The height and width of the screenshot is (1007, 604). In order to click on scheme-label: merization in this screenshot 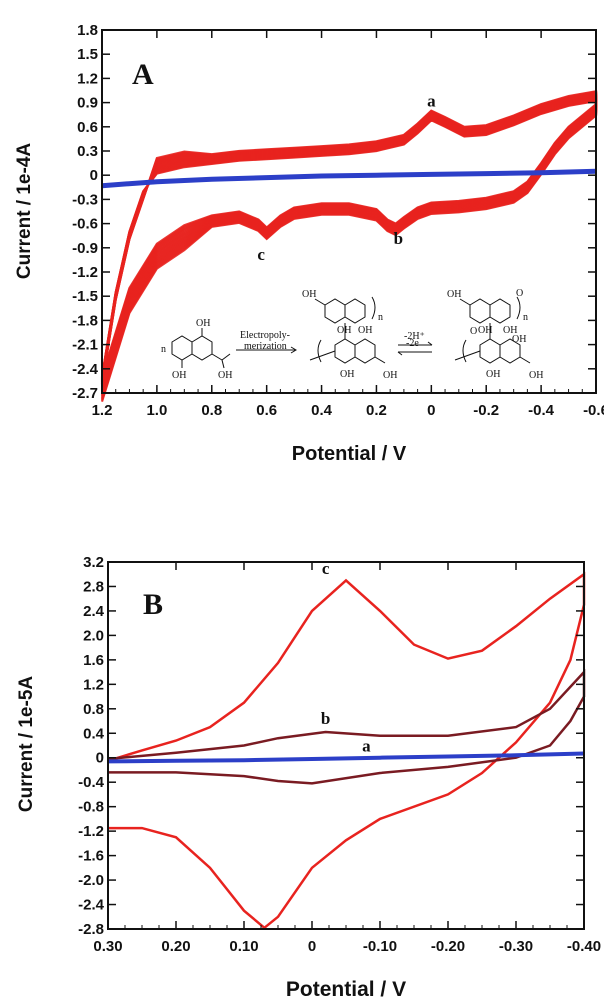, I will do `click(265, 346)`.